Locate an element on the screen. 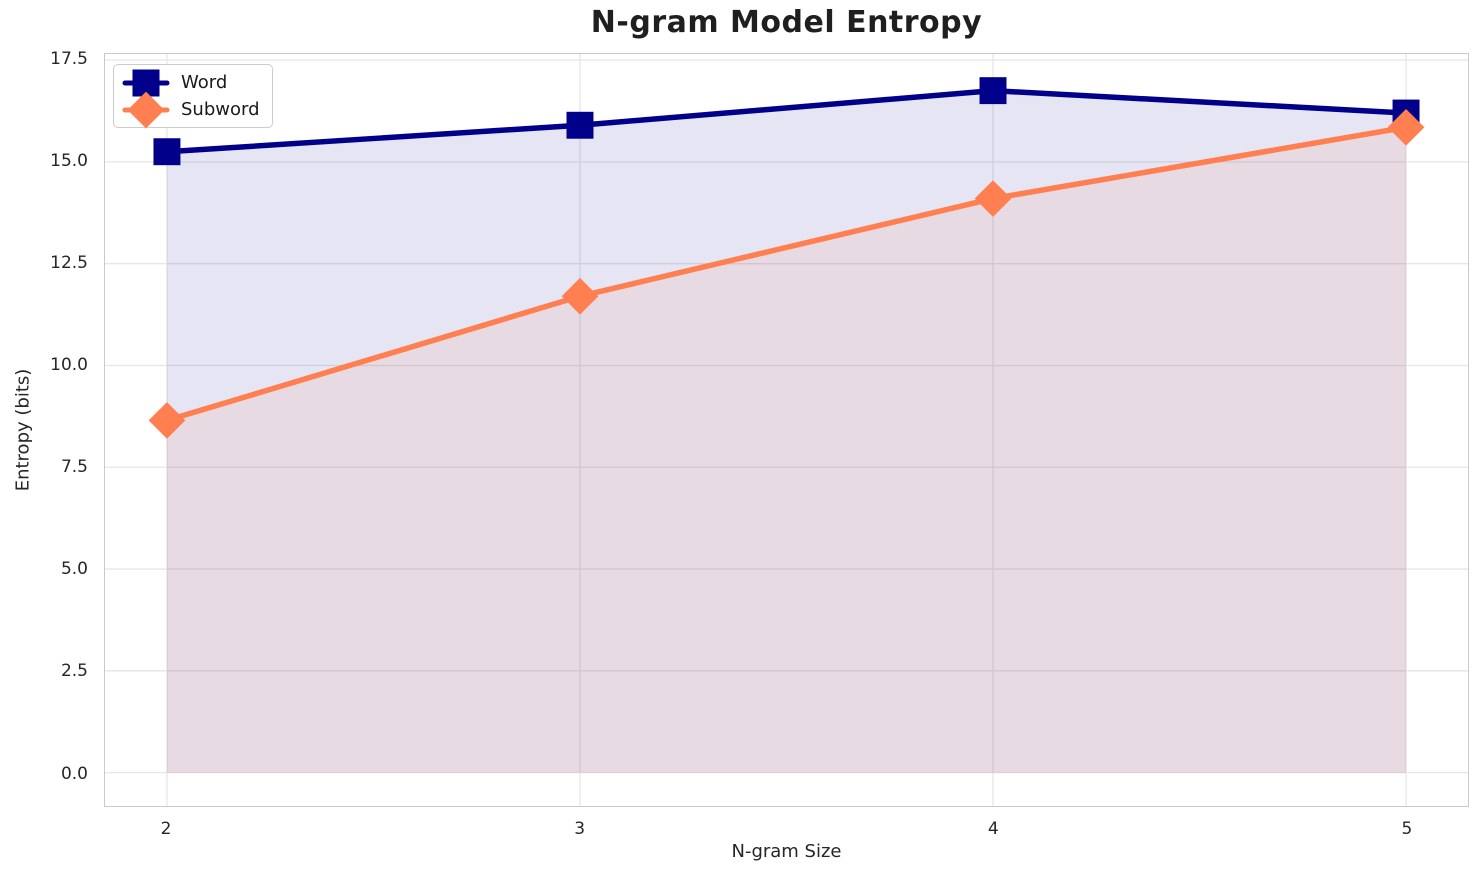 The width and height of the screenshot is (1484, 885). y-axis-tick-label: 10.0 is located at coordinates (69, 365).